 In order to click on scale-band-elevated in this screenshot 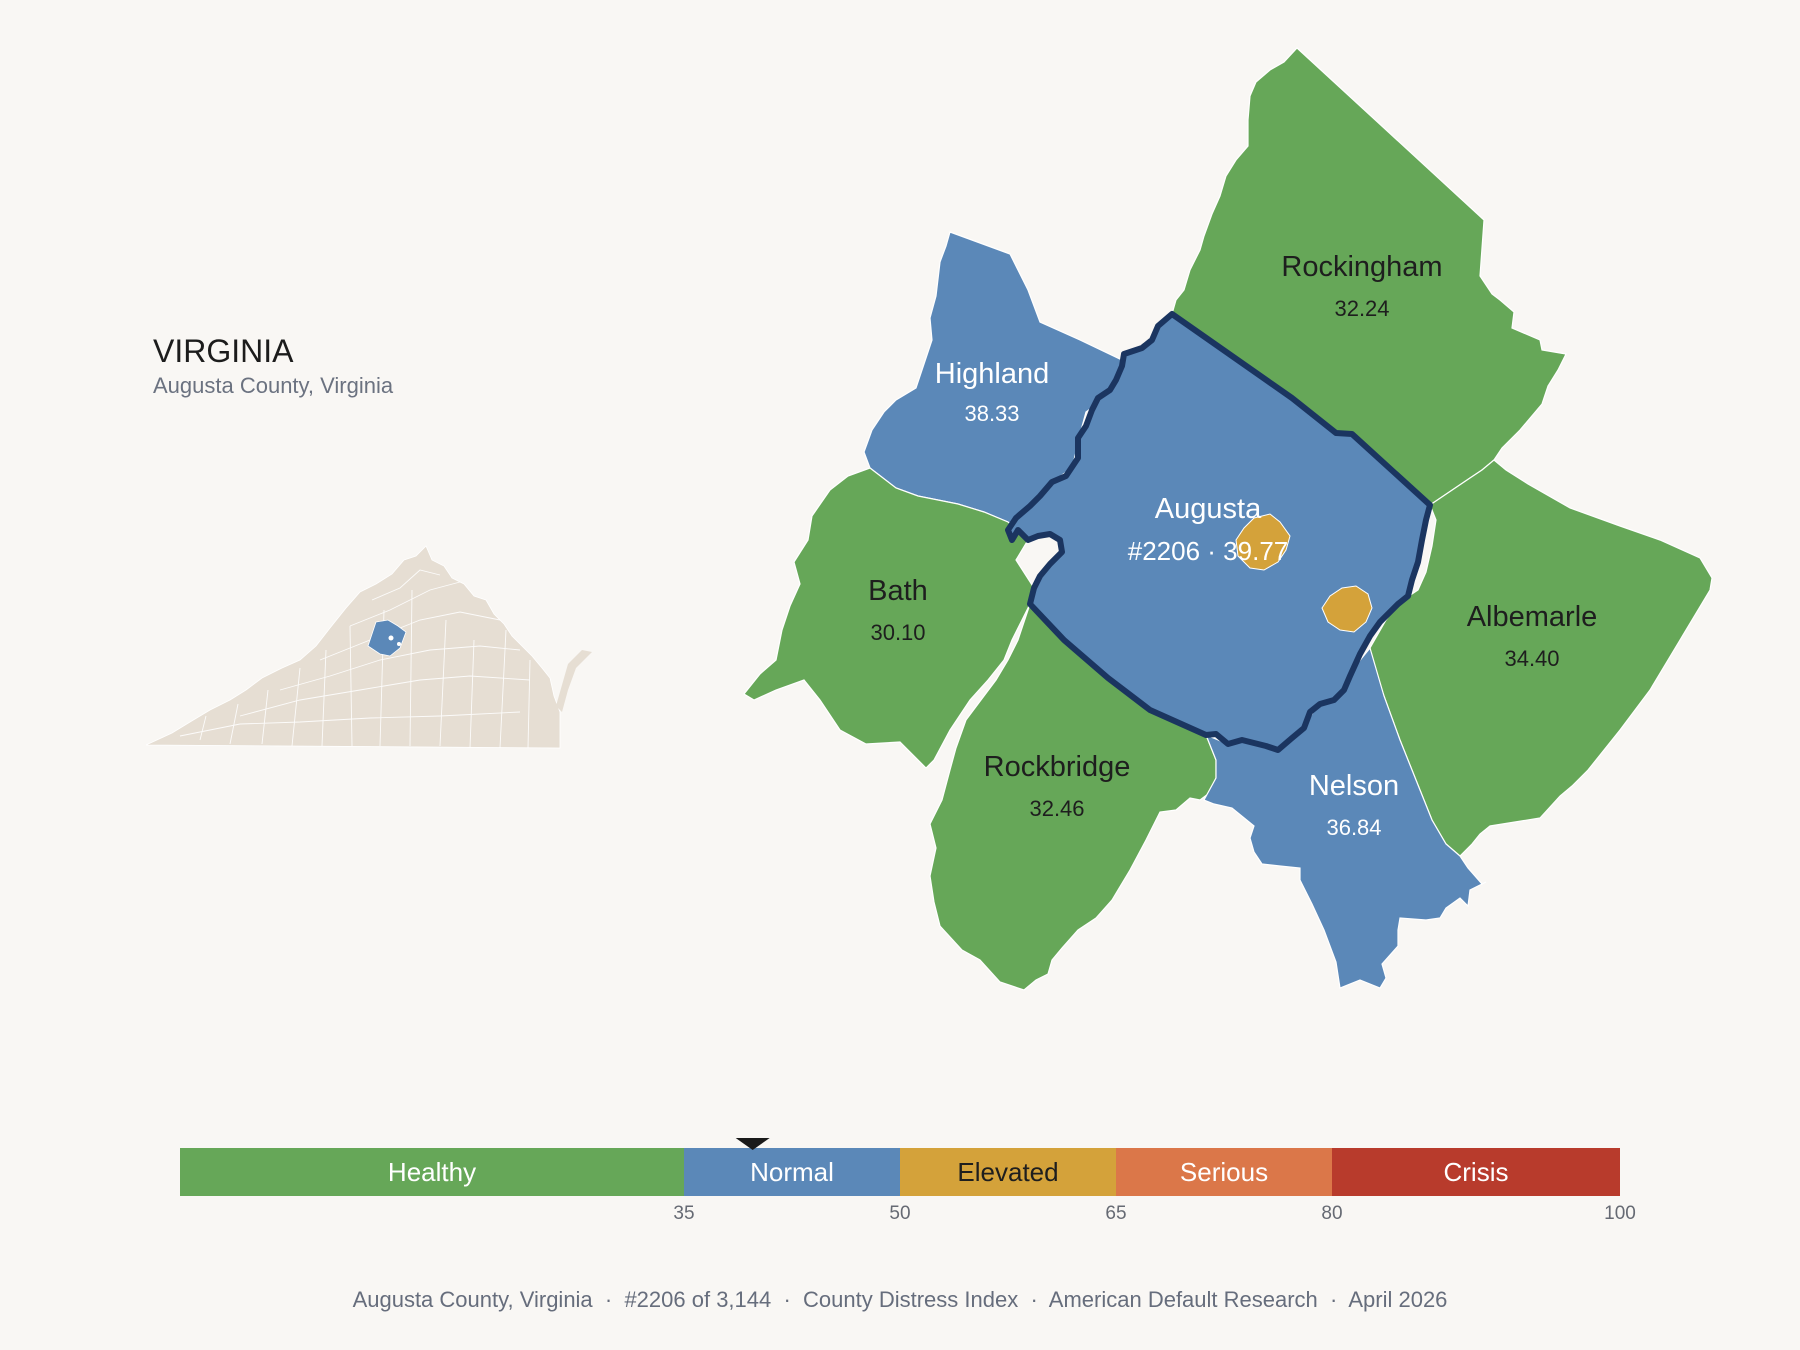, I will do `click(1008, 1172)`.